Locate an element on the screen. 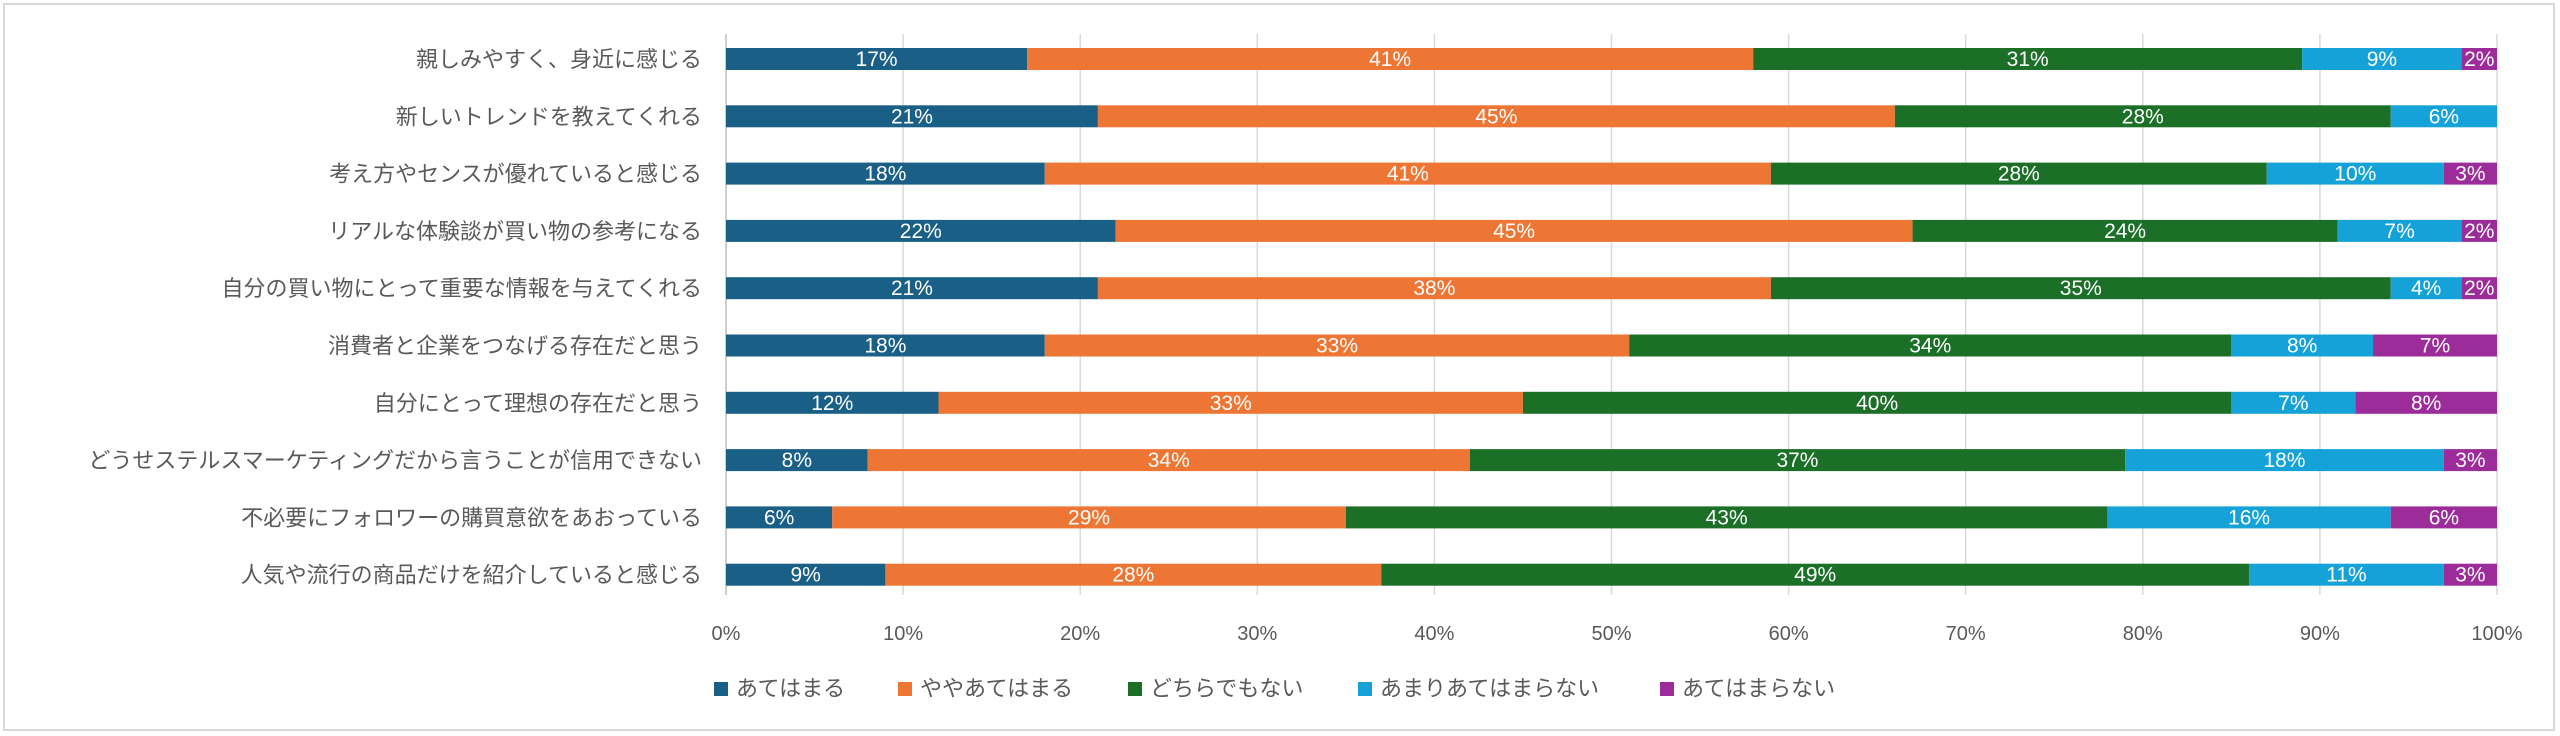 The image size is (2560, 736). x-tick-label: 70% is located at coordinates (1966, 634).